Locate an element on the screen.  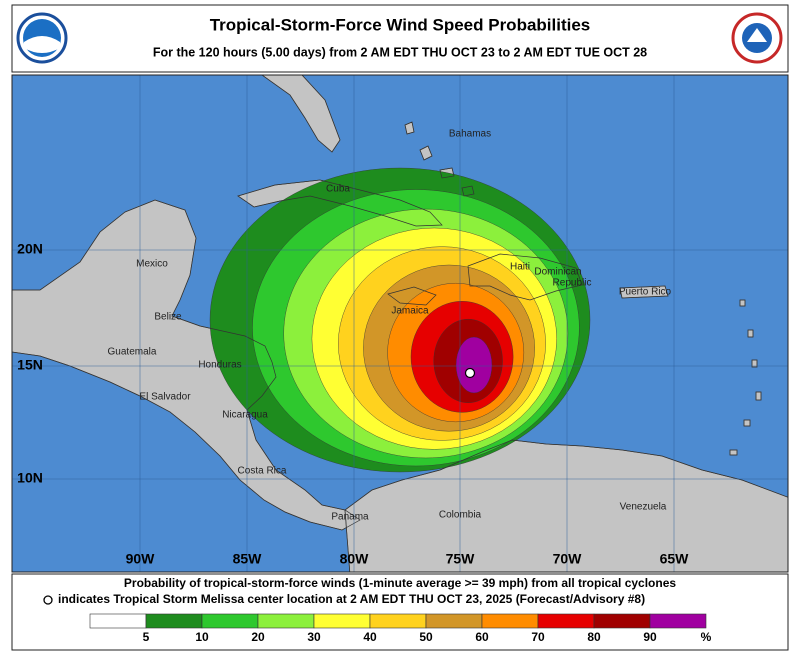
place-label: Belize is located at coordinates (168, 317).